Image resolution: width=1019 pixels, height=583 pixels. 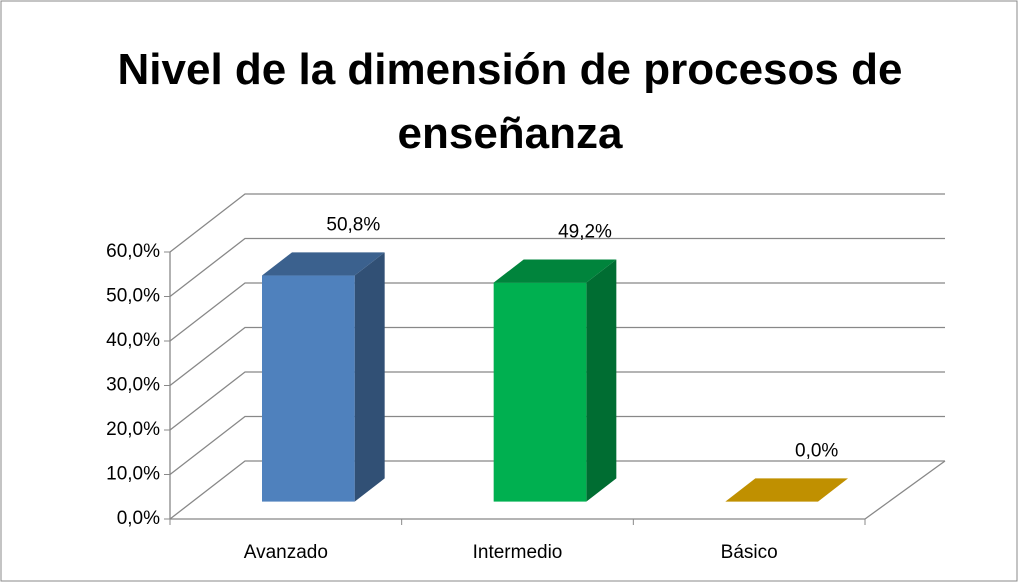 I want to click on y-tick-label: 20,0%, so click(x=133, y=429).